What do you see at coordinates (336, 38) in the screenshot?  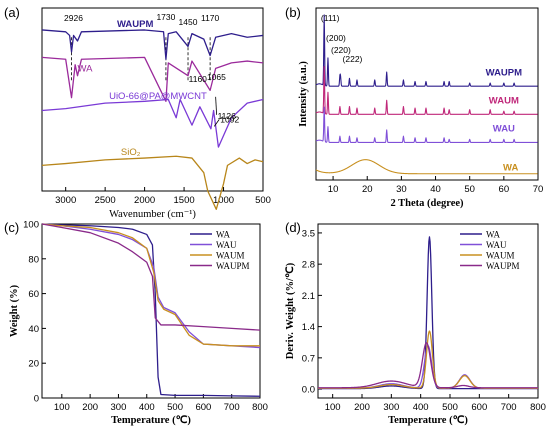 I see `peak-annotation: (200)` at bounding box center [336, 38].